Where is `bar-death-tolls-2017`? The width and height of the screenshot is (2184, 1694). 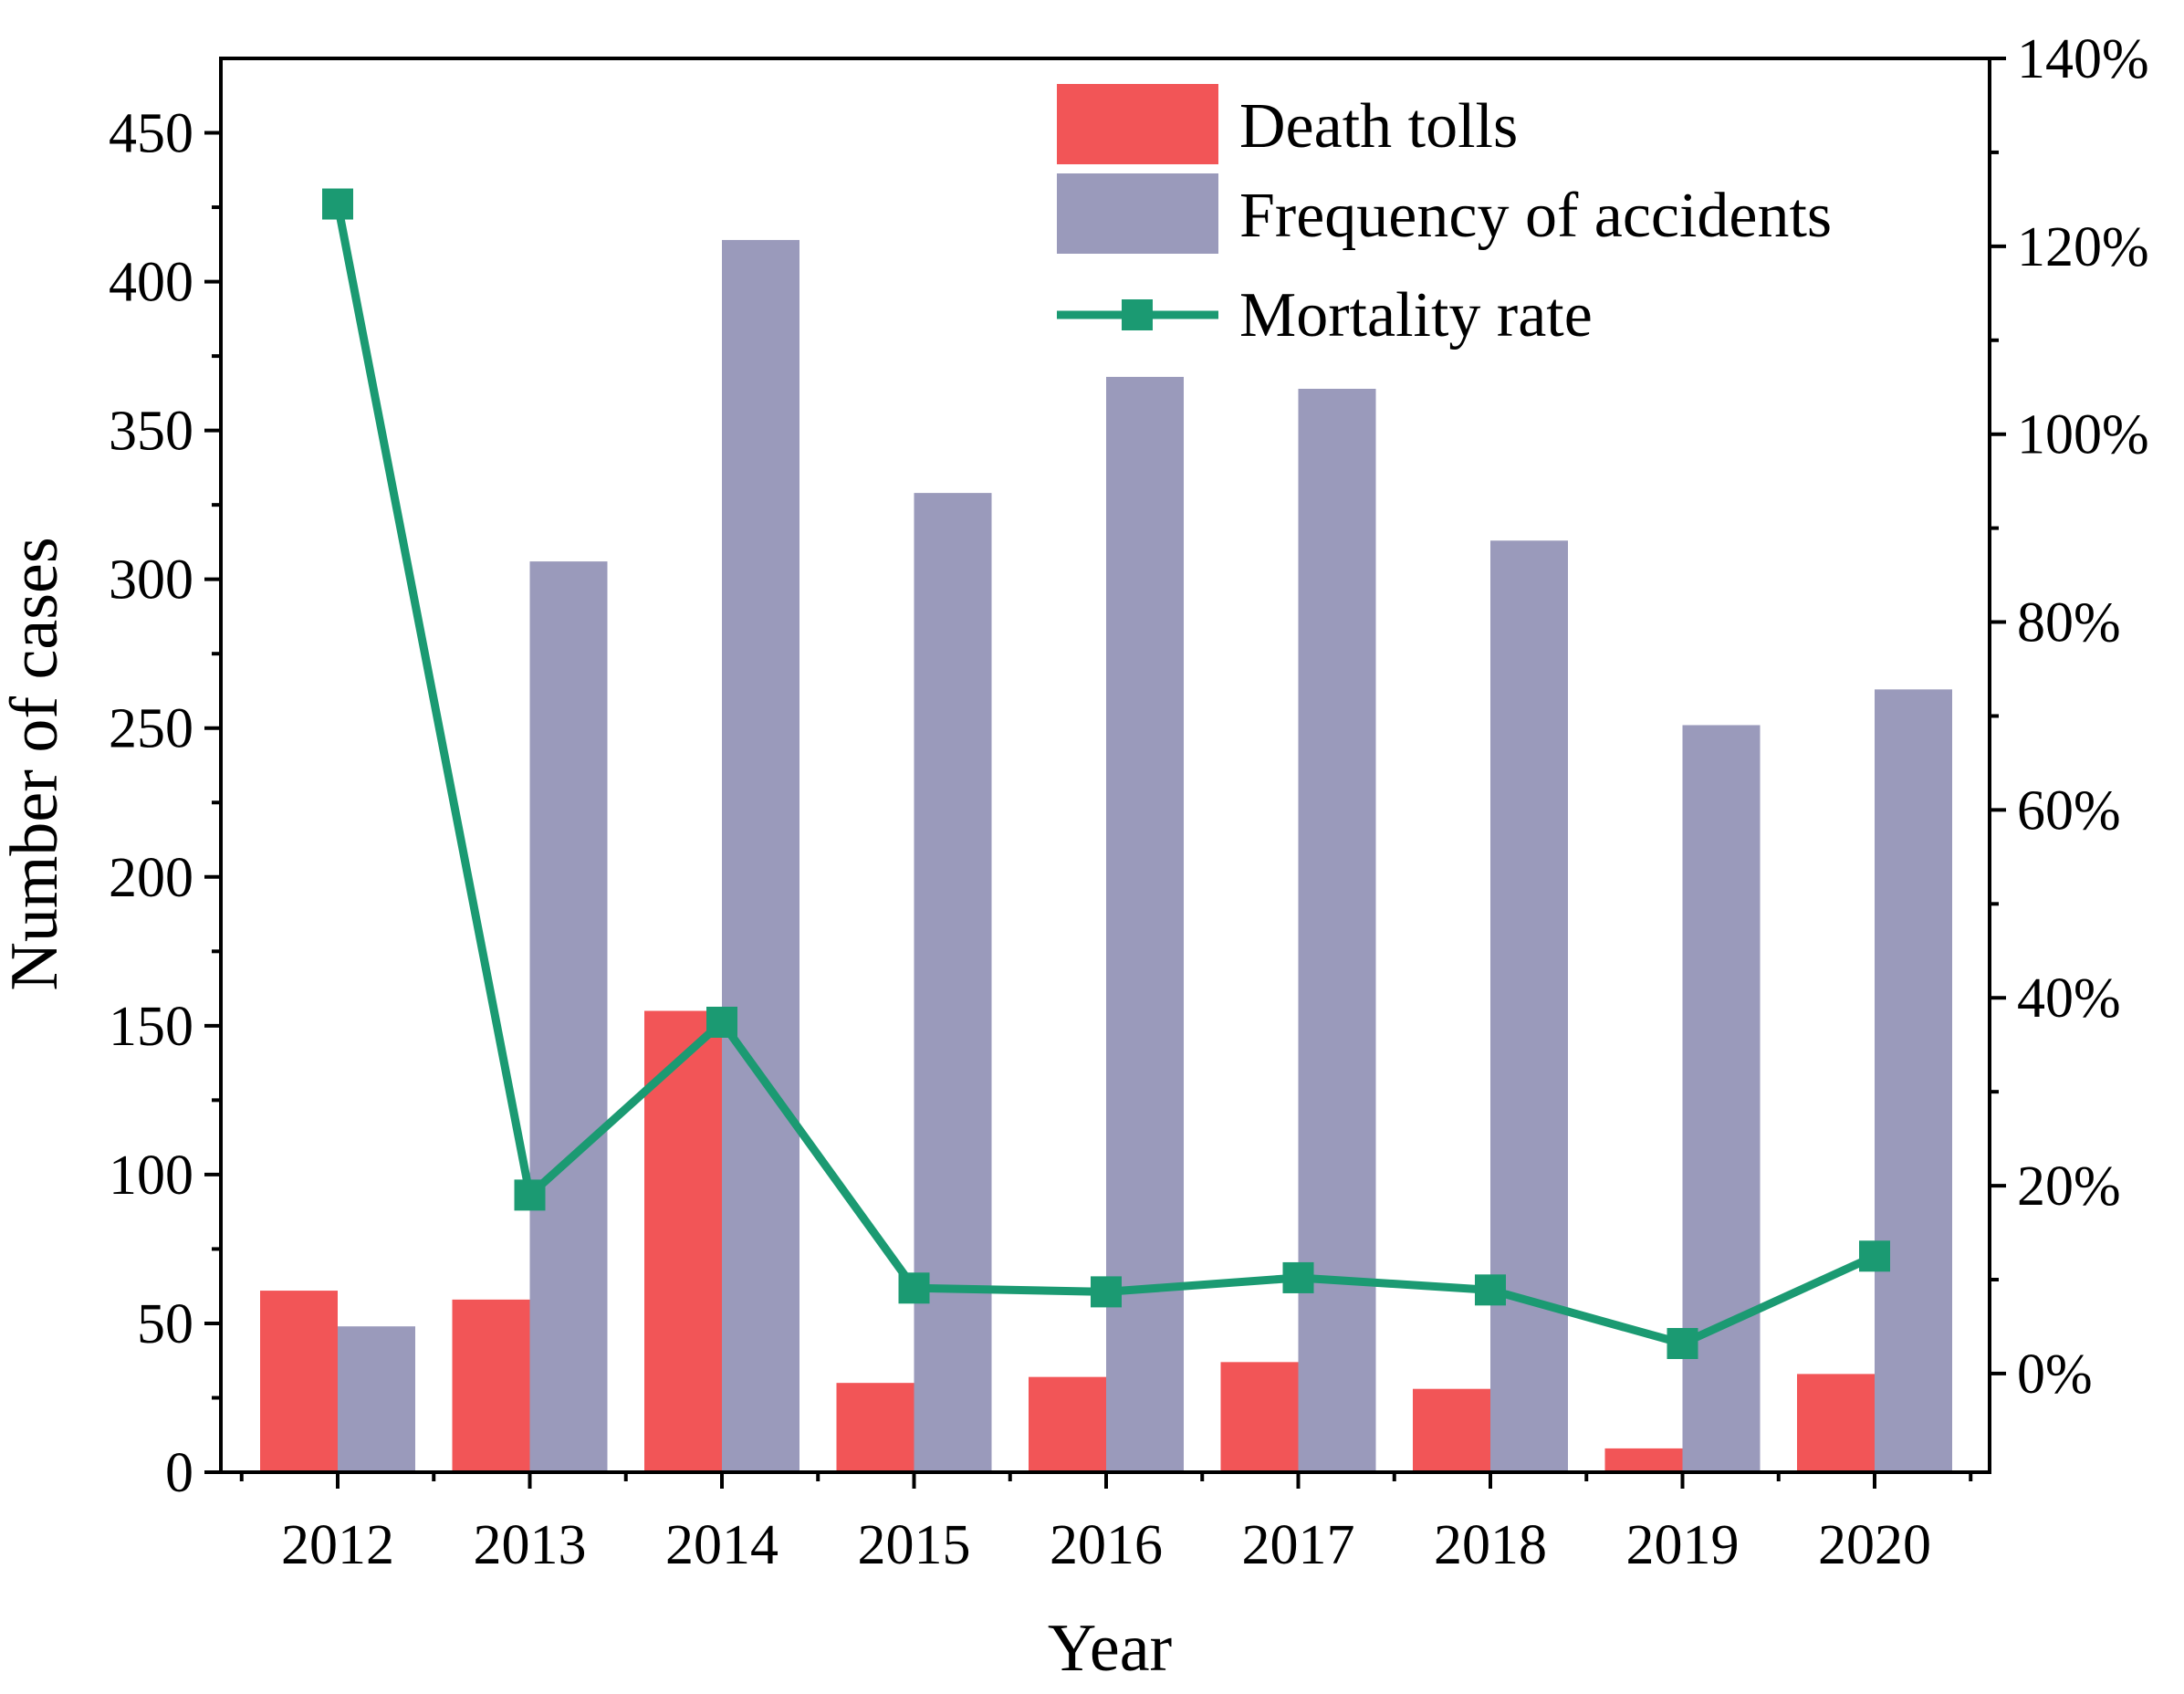 bar-death-tolls-2017 is located at coordinates (1259, 1417).